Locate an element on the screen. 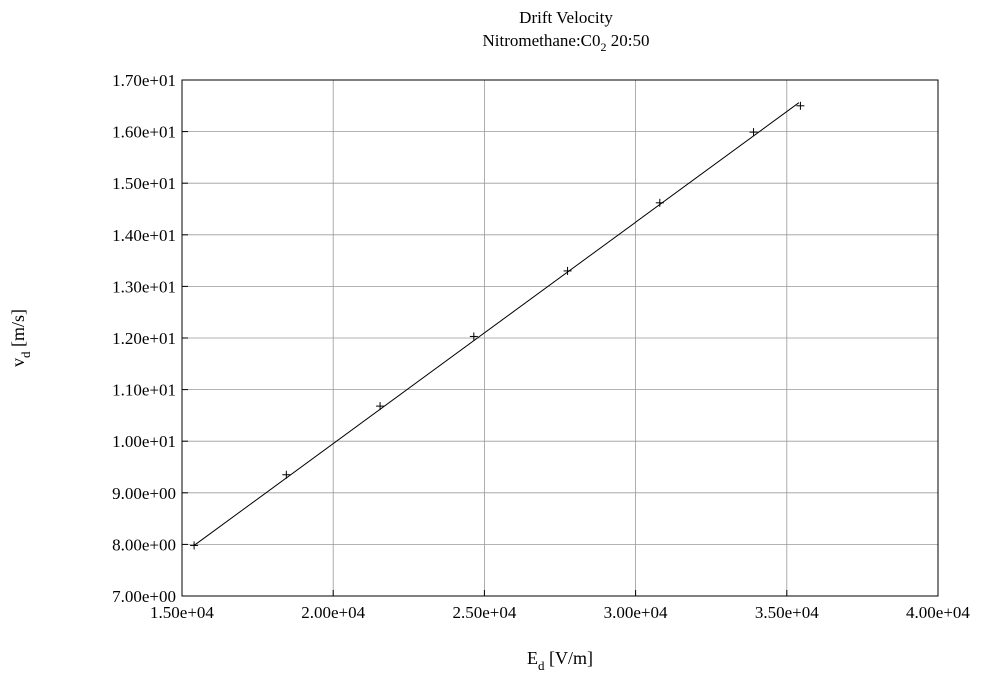 This screenshot has width=993, height=679. chart-subtitle: Nitromethane:C02 20:50 is located at coordinates (565, 42).